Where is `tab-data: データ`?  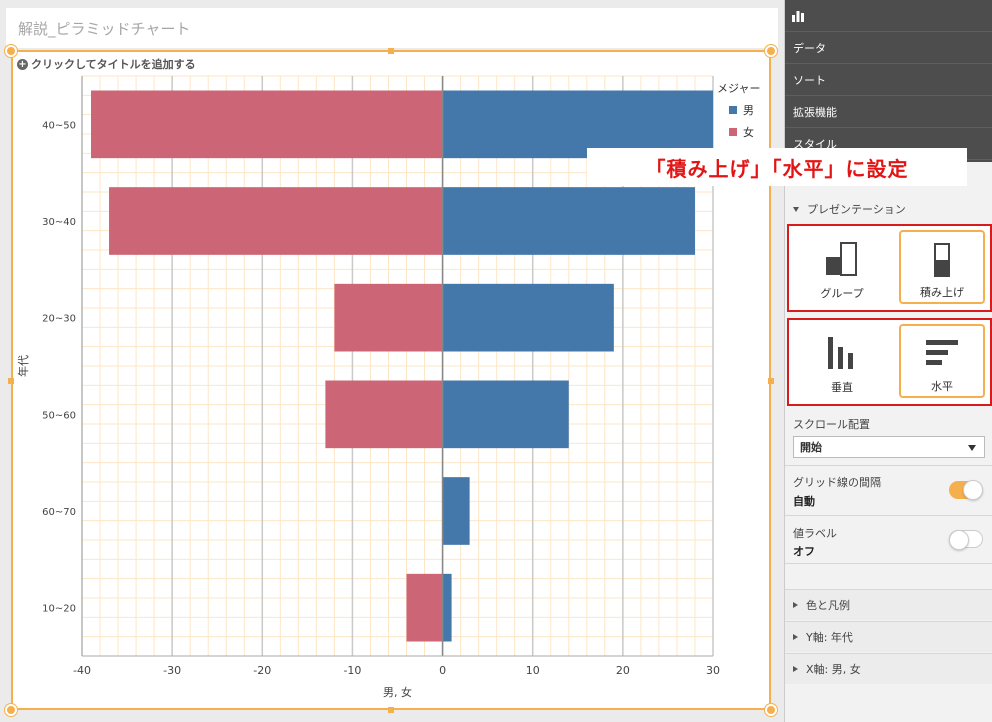 tab-data: データ is located at coordinates (888, 48).